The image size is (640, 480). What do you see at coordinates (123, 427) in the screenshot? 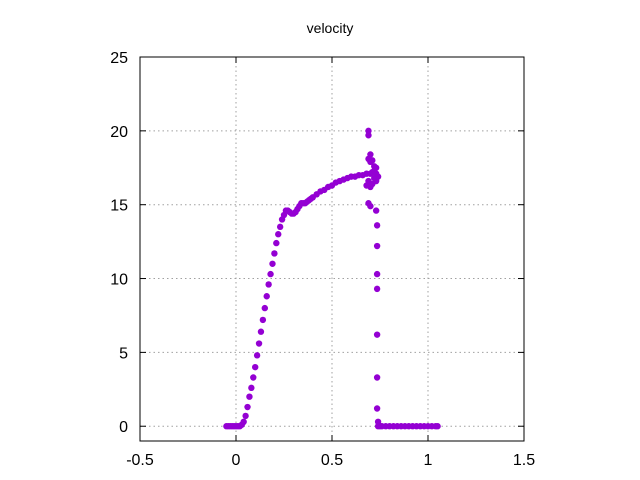
I see `y-tick-label: 0` at bounding box center [123, 427].